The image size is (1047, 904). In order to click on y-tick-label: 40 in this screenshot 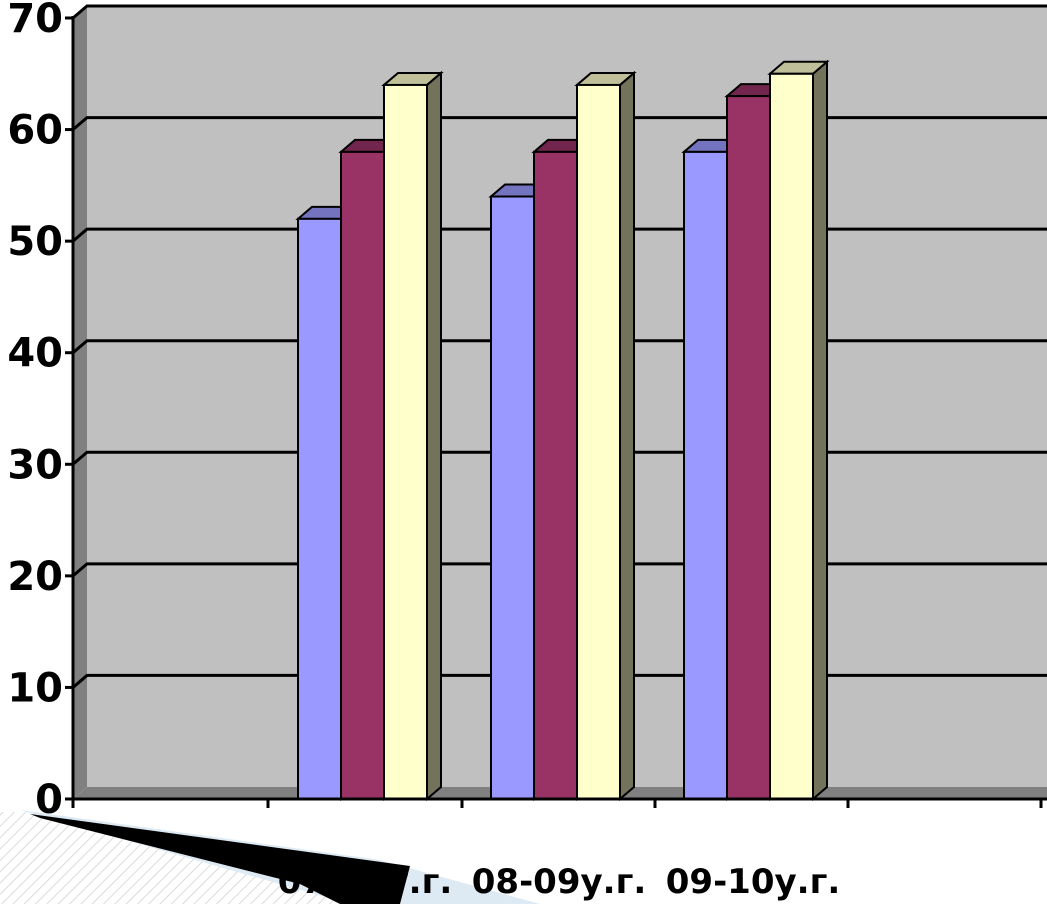, I will do `click(35, 354)`.